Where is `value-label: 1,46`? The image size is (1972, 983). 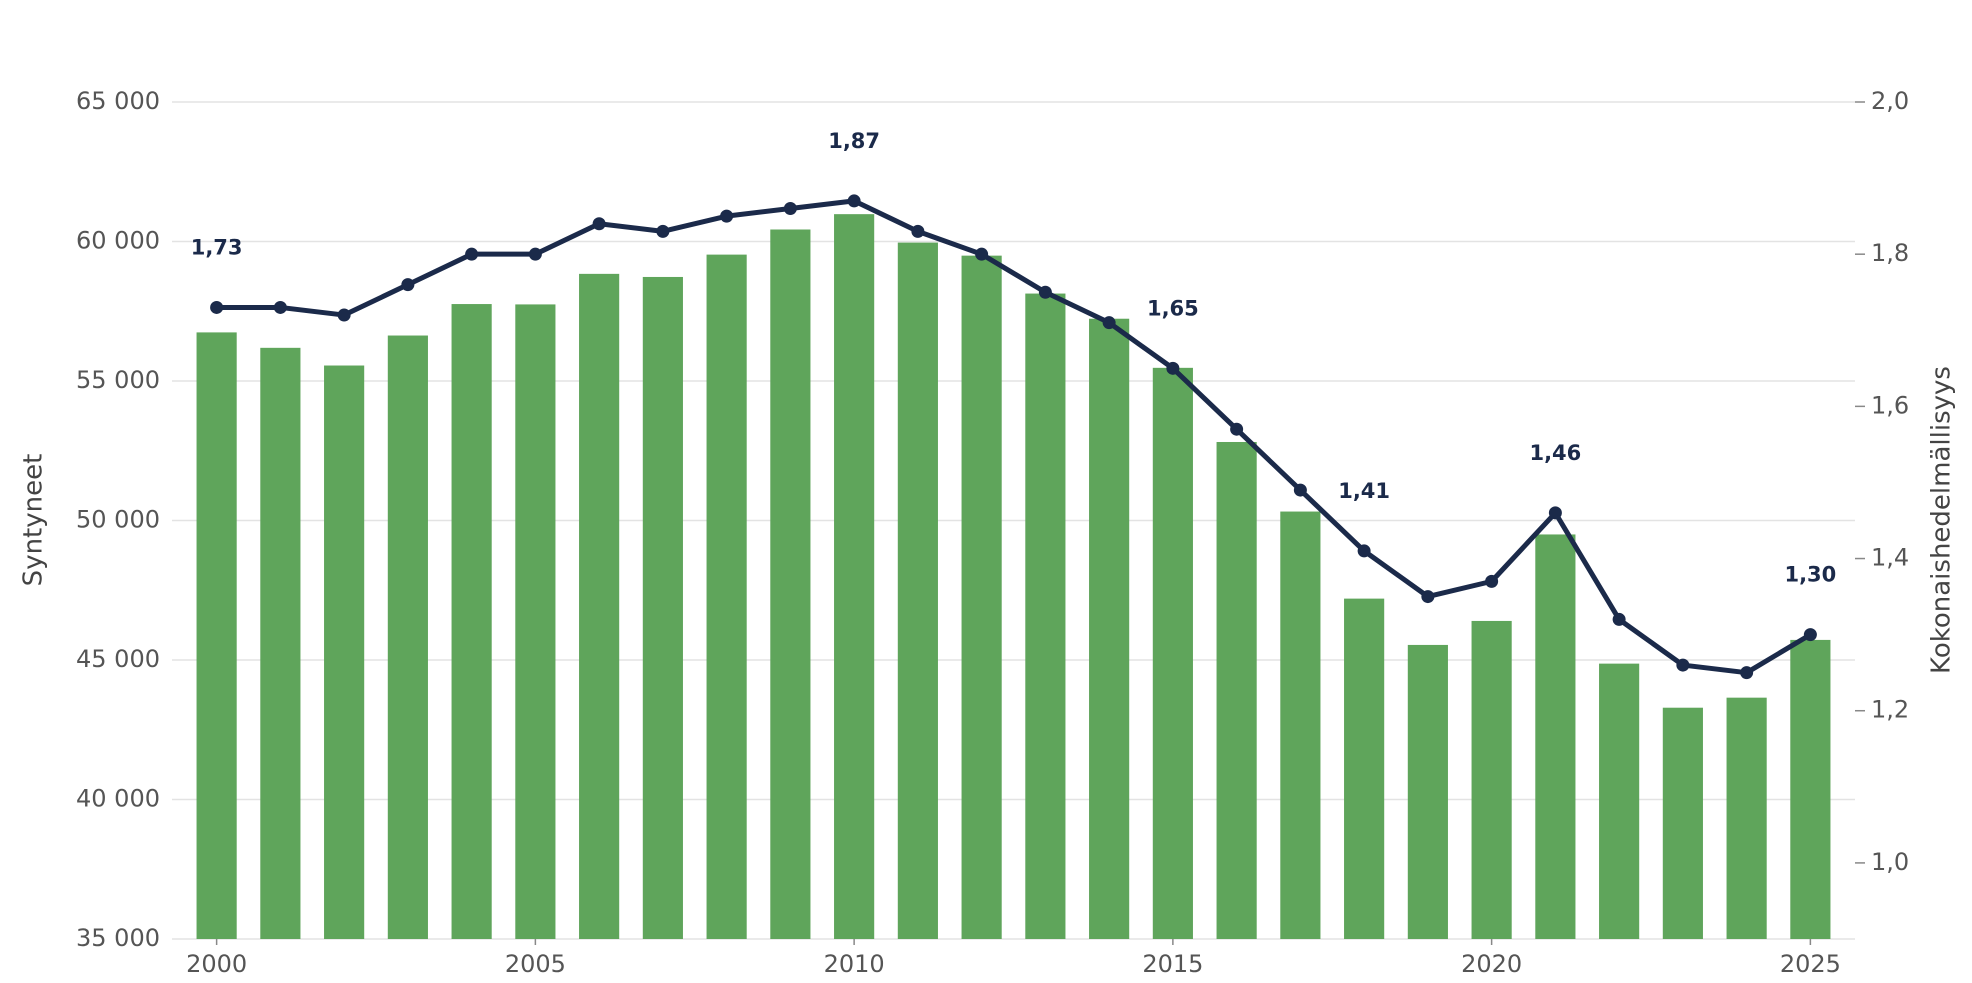 value-label: 1,46 is located at coordinates (1555, 453).